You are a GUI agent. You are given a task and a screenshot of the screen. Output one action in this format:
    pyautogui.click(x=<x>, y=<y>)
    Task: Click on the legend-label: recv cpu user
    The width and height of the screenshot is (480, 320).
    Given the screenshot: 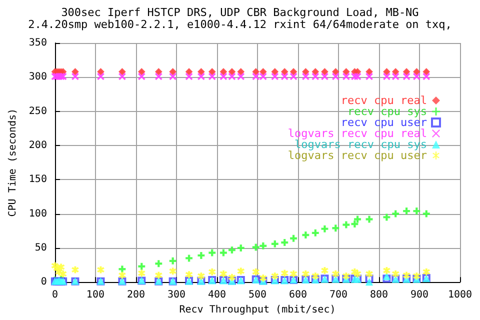 What is the action you would take?
    pyautogui.click(x=384, y=122)
    